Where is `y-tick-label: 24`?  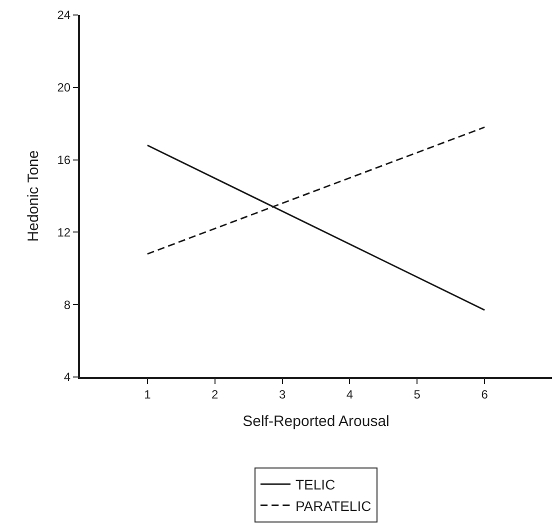
y-tick-label: 24 is located at coordinates (64, 15).